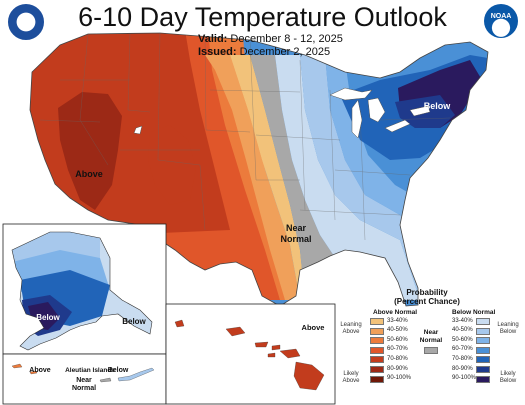 The image size is (525, 405). What do you see at coordinates (351, 374) in the screenshot?
I see `likely-above-l1: Likely` at bounding box center [351, 374].